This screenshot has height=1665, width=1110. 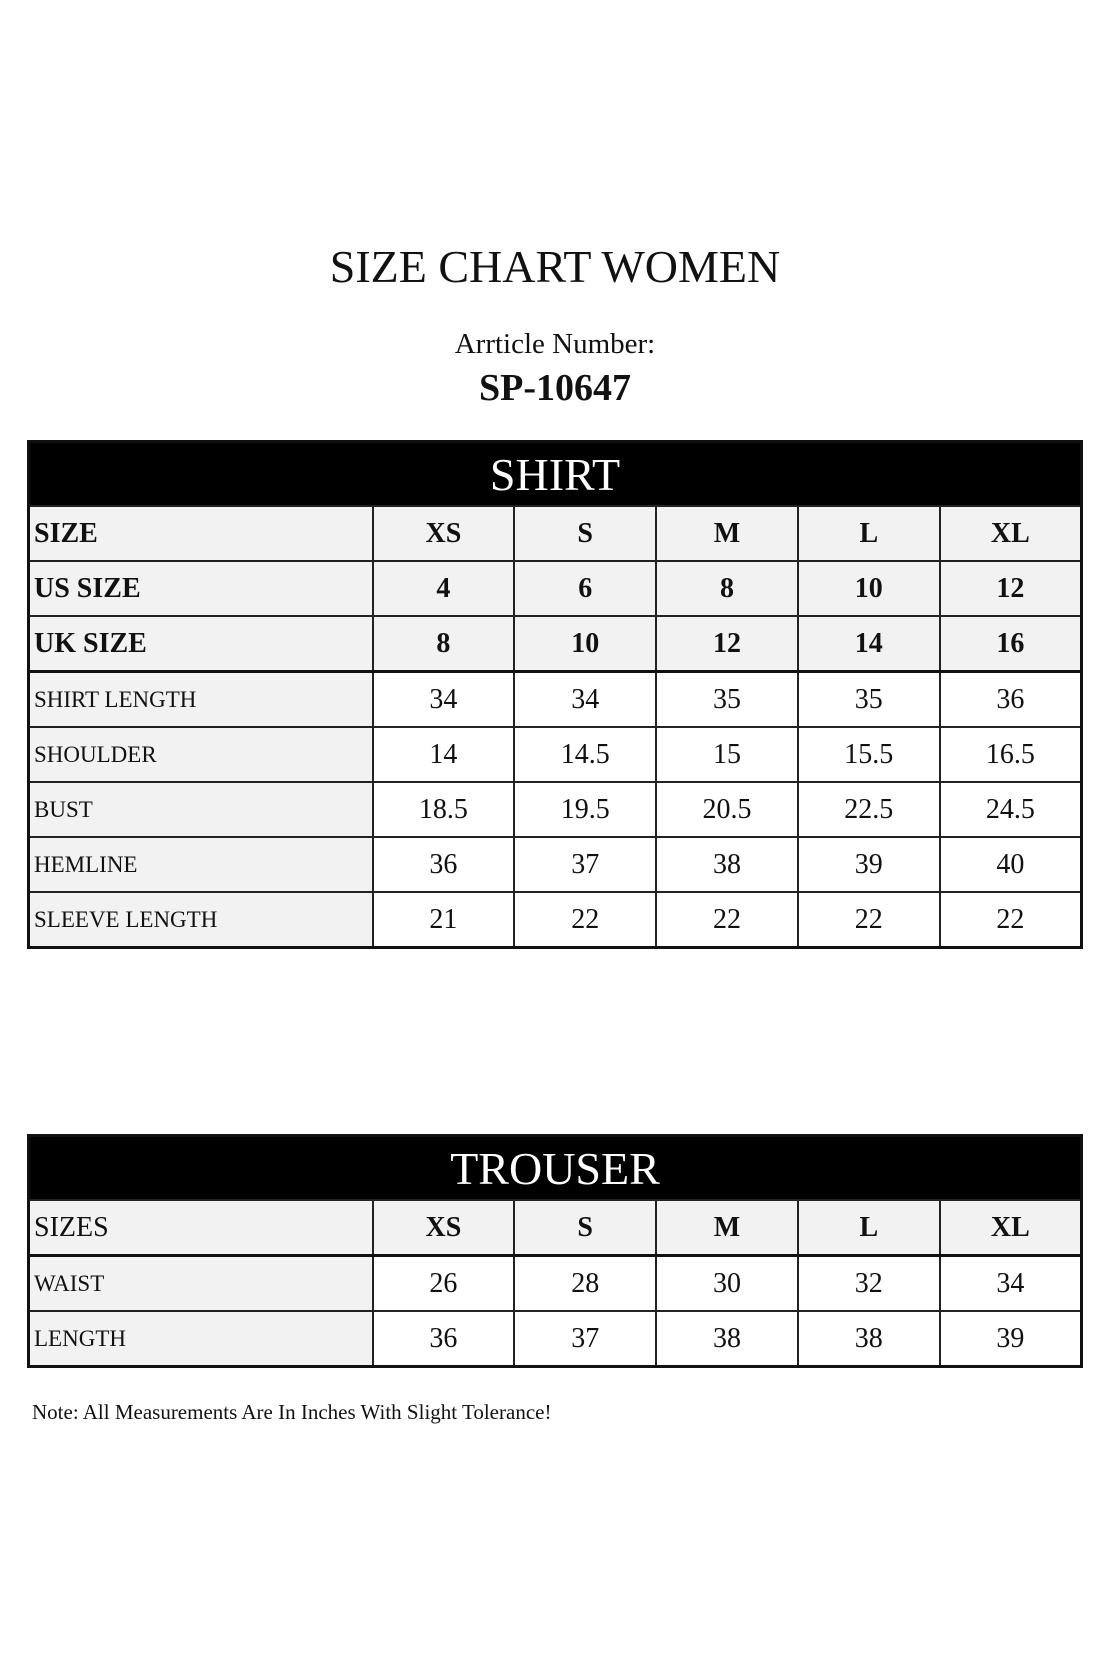 What do you see at coordinates (443, 588) in the screenshot?
I see `table-cell: 4` at bounding box center [443, 588].